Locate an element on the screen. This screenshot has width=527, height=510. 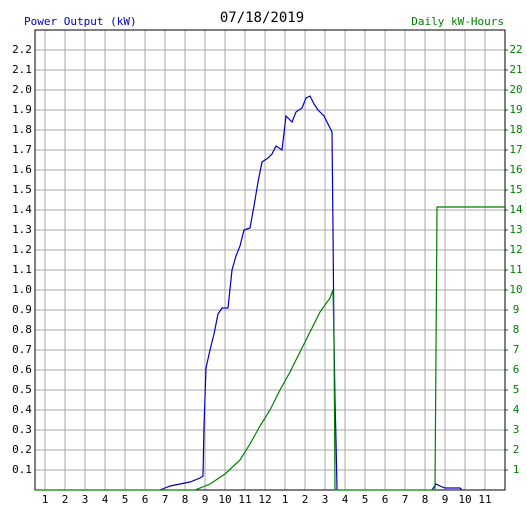
y2-tick-label: 17 is located at coordinates (515, 149).